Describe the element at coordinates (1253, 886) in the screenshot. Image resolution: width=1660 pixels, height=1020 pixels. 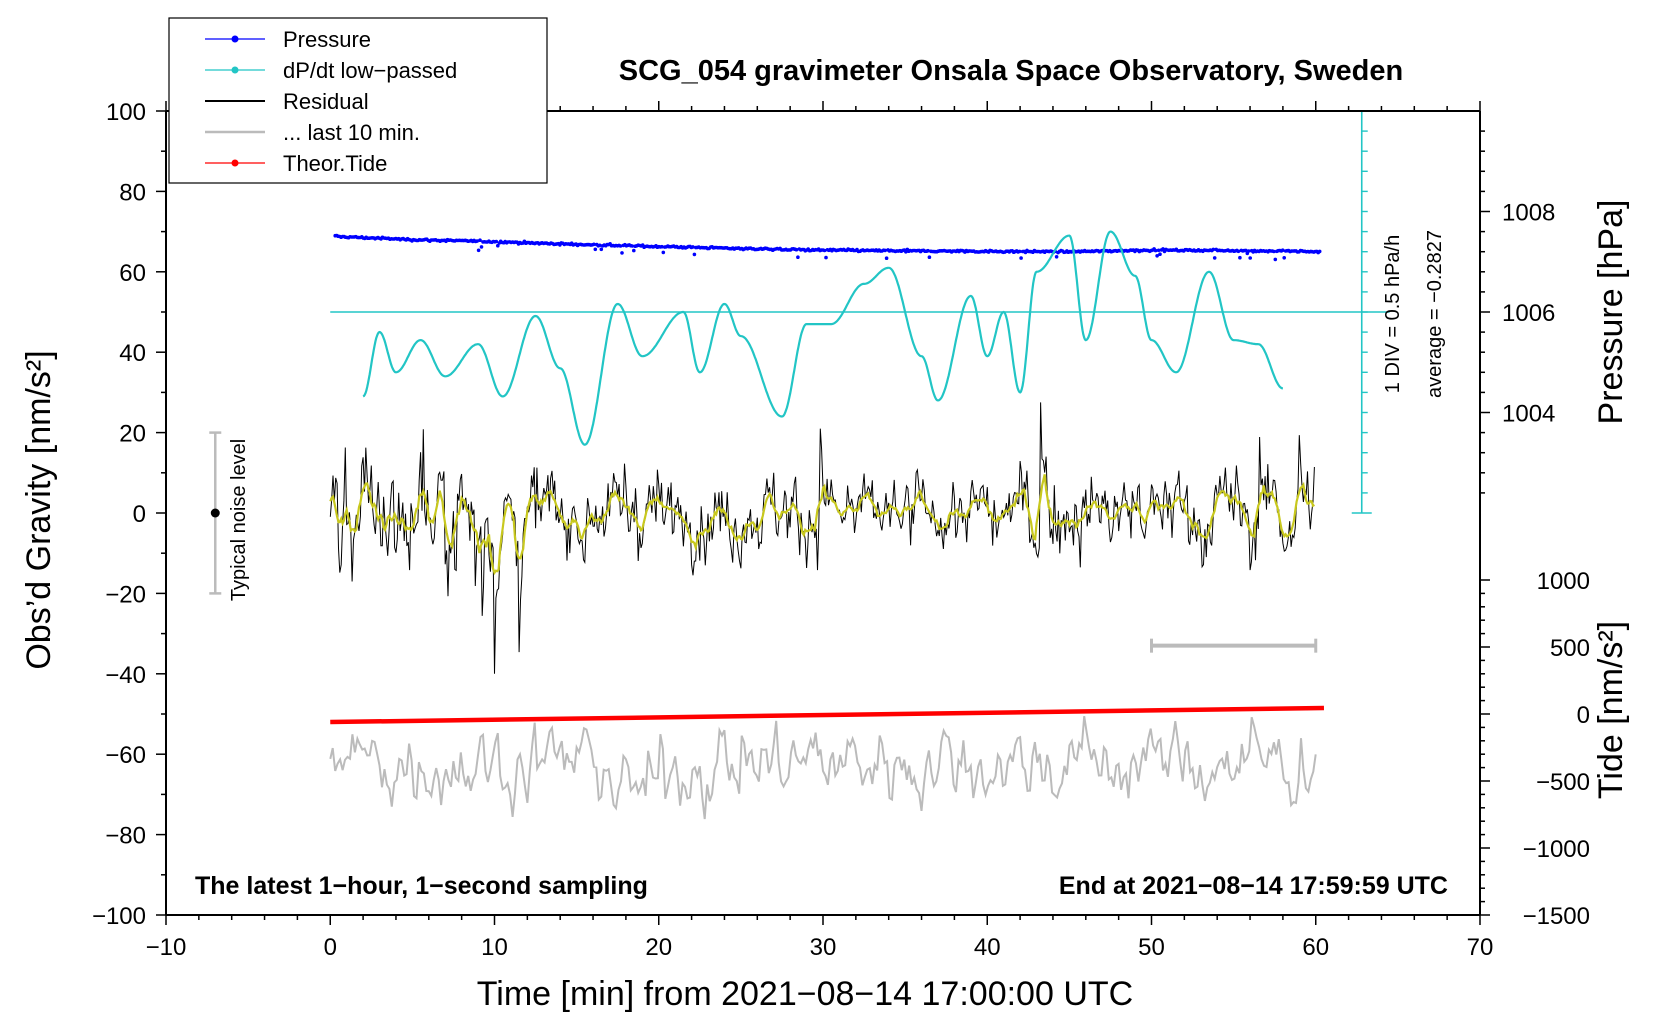
I see `annotation-end-time: End at 2021−08−14 17:59:59 UTC` at that location.